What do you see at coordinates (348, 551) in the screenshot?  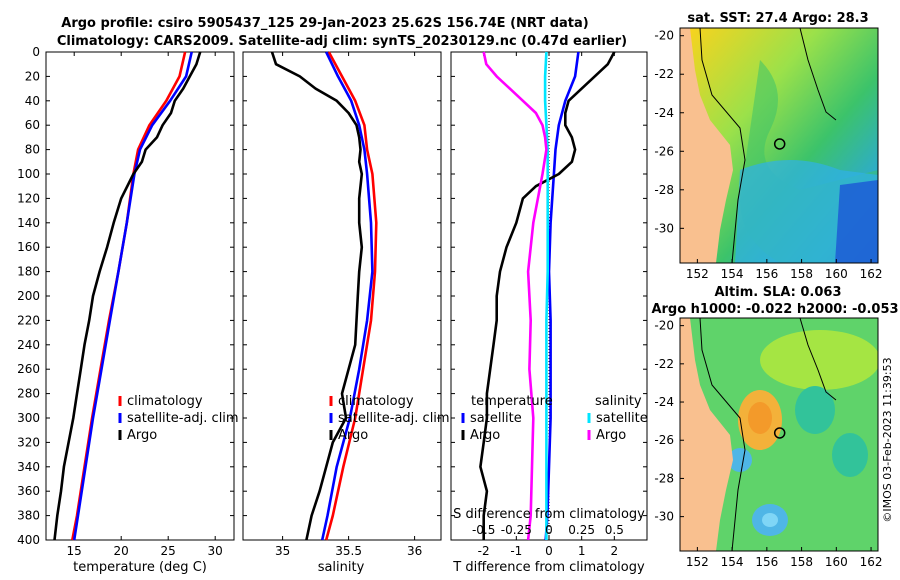 I see `x-tick-label: 35.5` at bounding box center [348, 551].